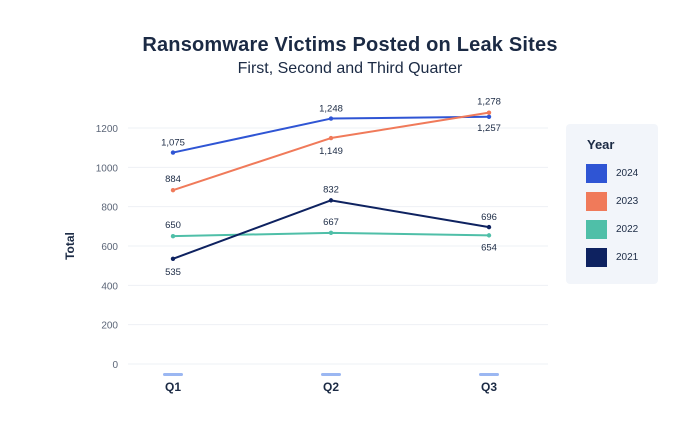  I want to click on legend: Year 2024 2023 2022 2021, so click(612, 204).